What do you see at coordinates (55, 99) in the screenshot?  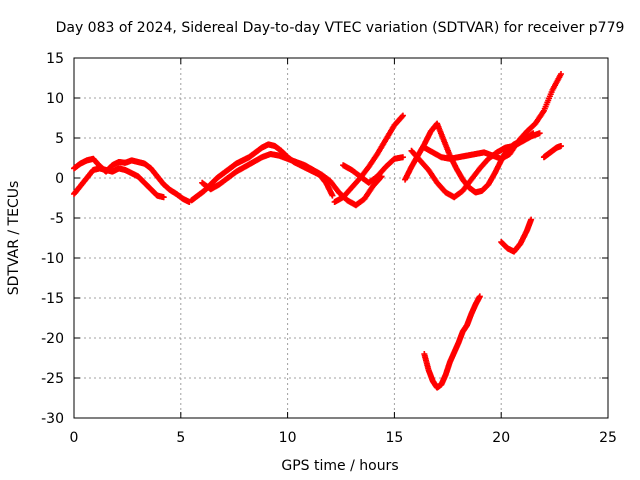 I see `y-tick-label: 10` at bounding box center [55, 99].